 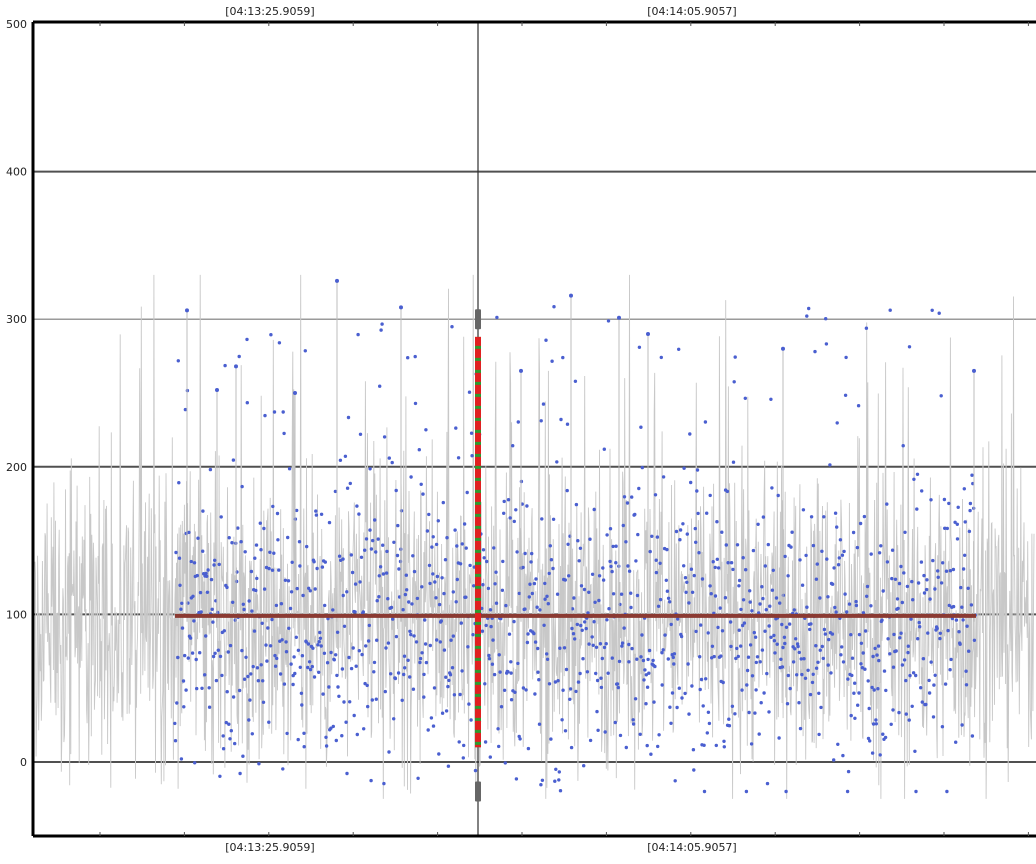 I want to click on time-cursor-layer, so click(x=478, y=429).